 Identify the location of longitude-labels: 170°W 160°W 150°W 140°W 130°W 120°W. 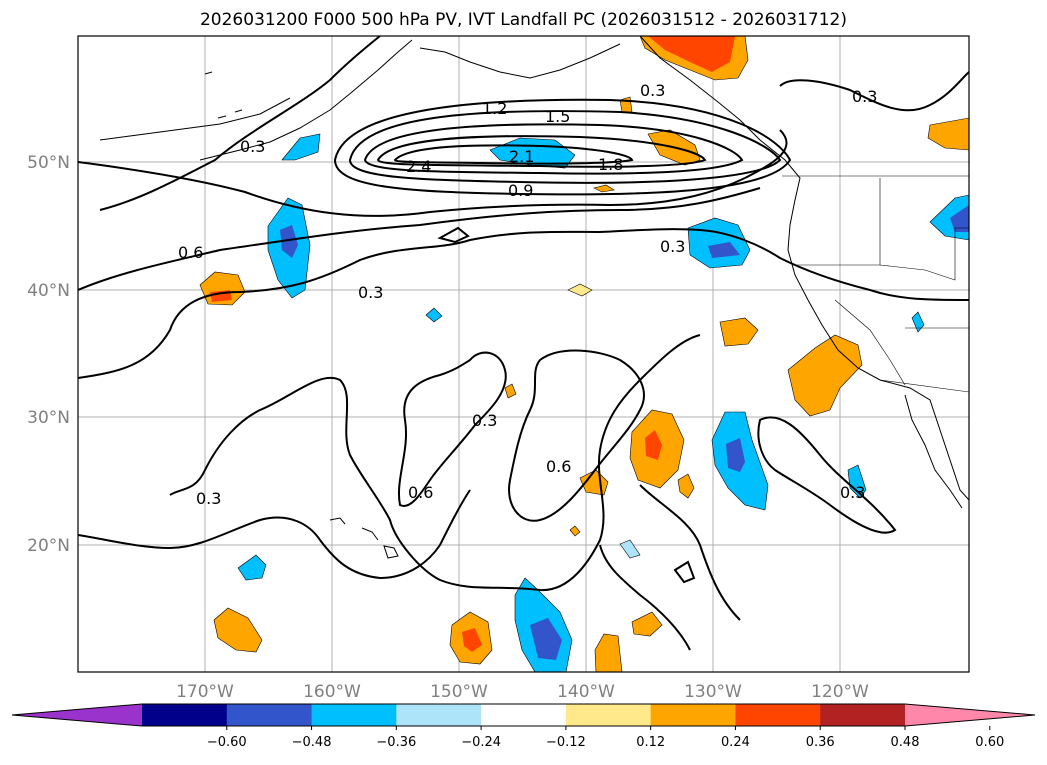
(522, 692).